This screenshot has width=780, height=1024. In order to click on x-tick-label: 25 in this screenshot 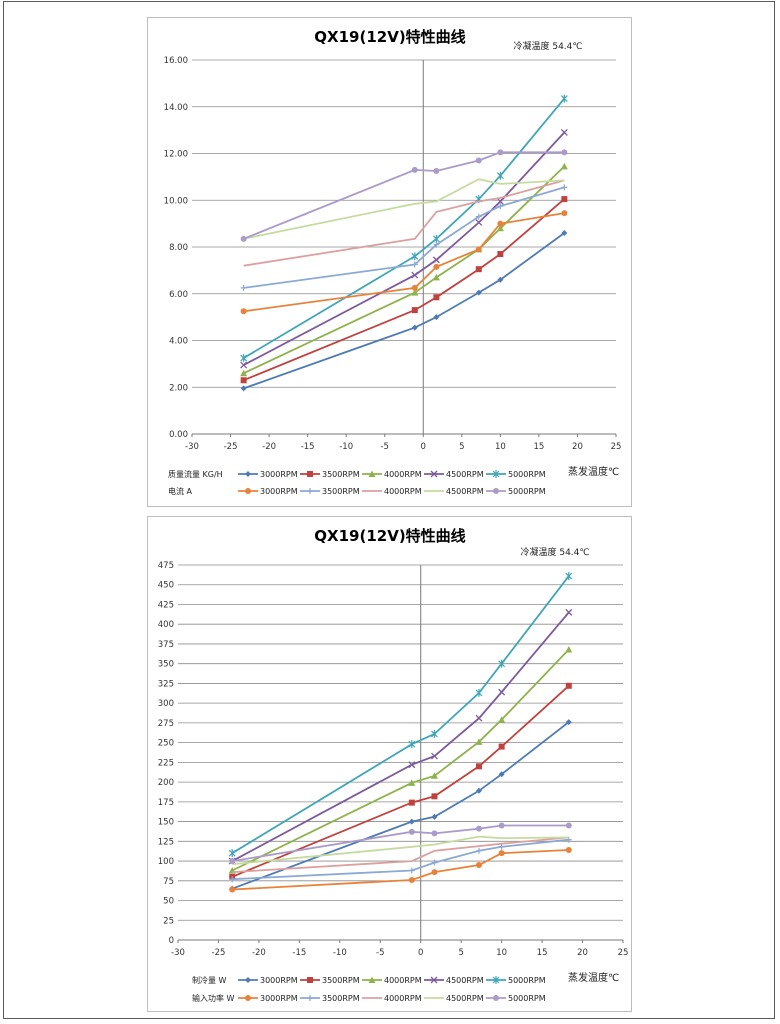, I will do `click(623, 953)`.